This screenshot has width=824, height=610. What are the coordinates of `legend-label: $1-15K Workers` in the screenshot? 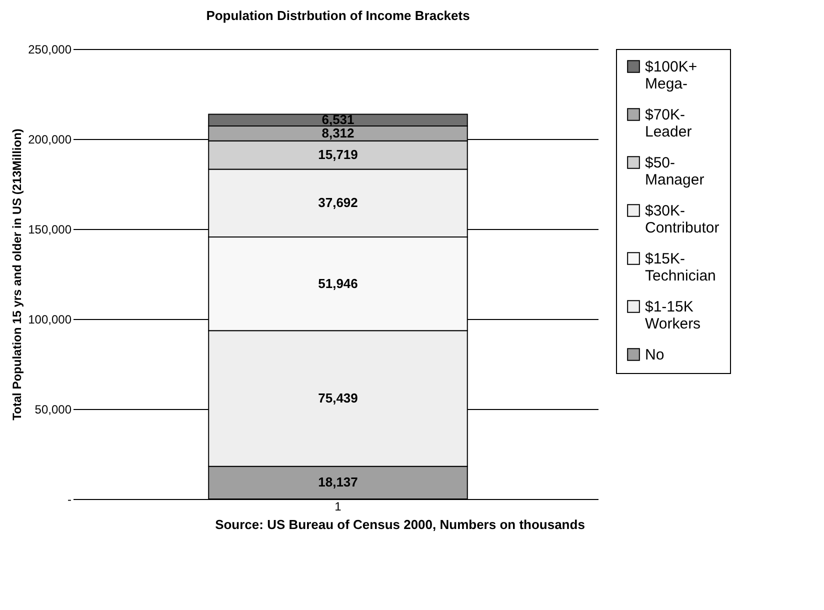 It's located at (673, 315).